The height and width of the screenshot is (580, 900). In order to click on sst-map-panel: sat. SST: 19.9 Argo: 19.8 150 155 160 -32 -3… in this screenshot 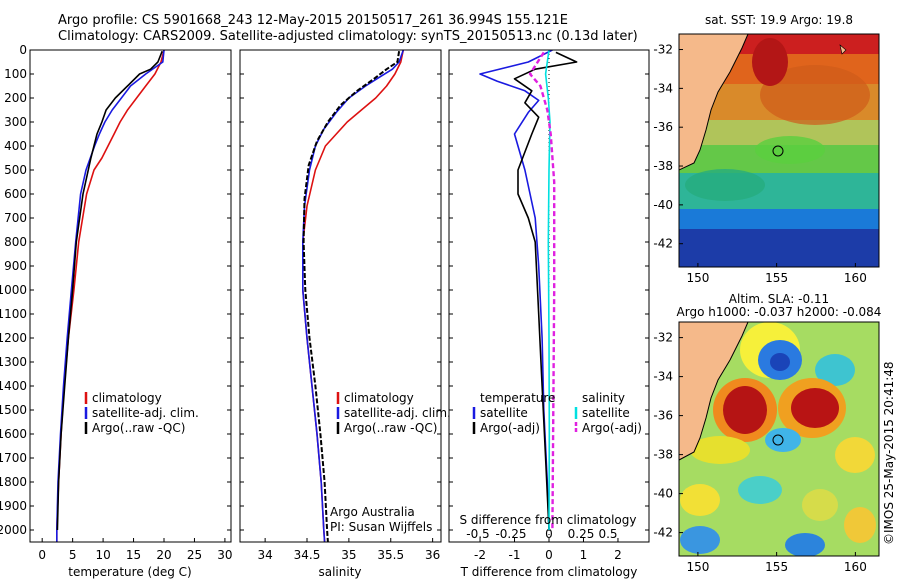, I will do `click(766, 149)`.